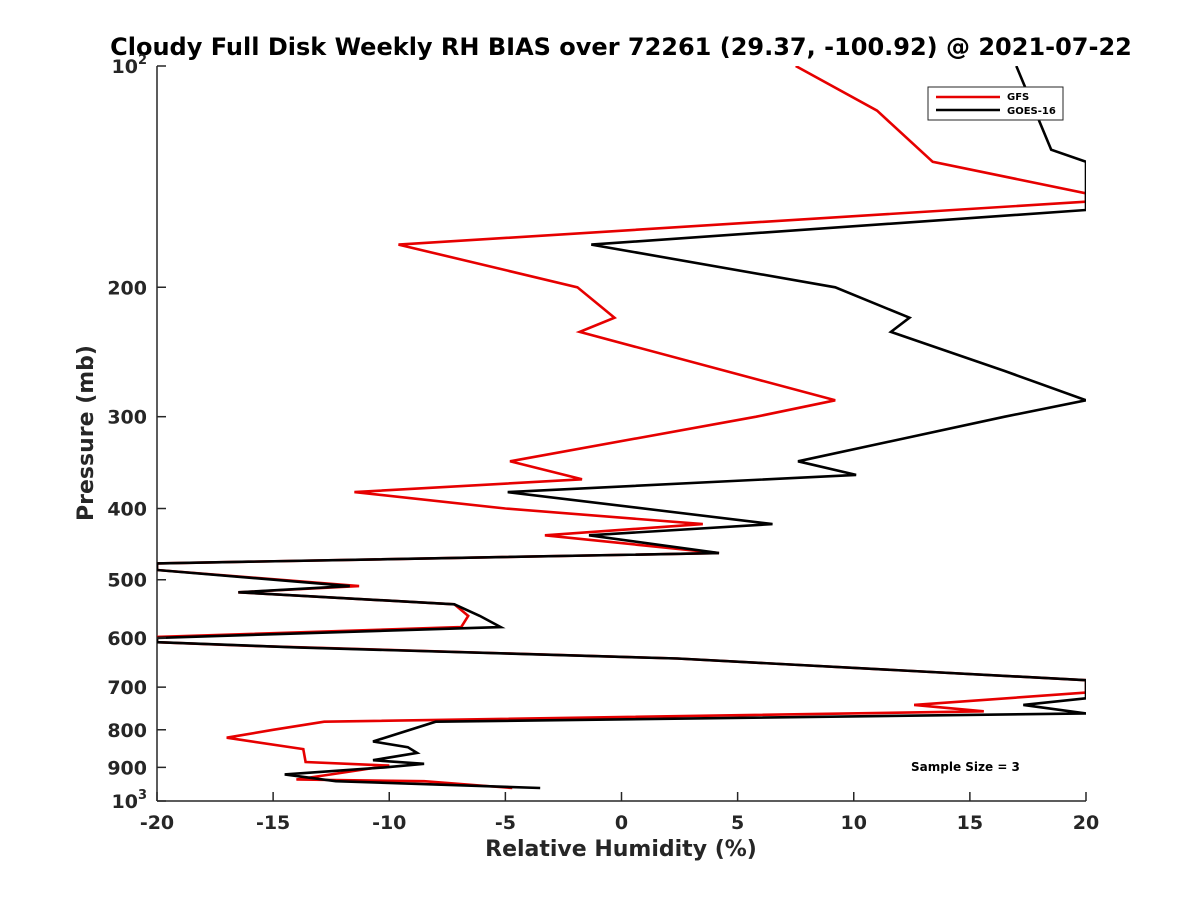 The image size is (1200, 900). Describe the element at coordinates (1031, 111) in the screenshot. I see `legend-label-goes16: GOES-16` at that location.